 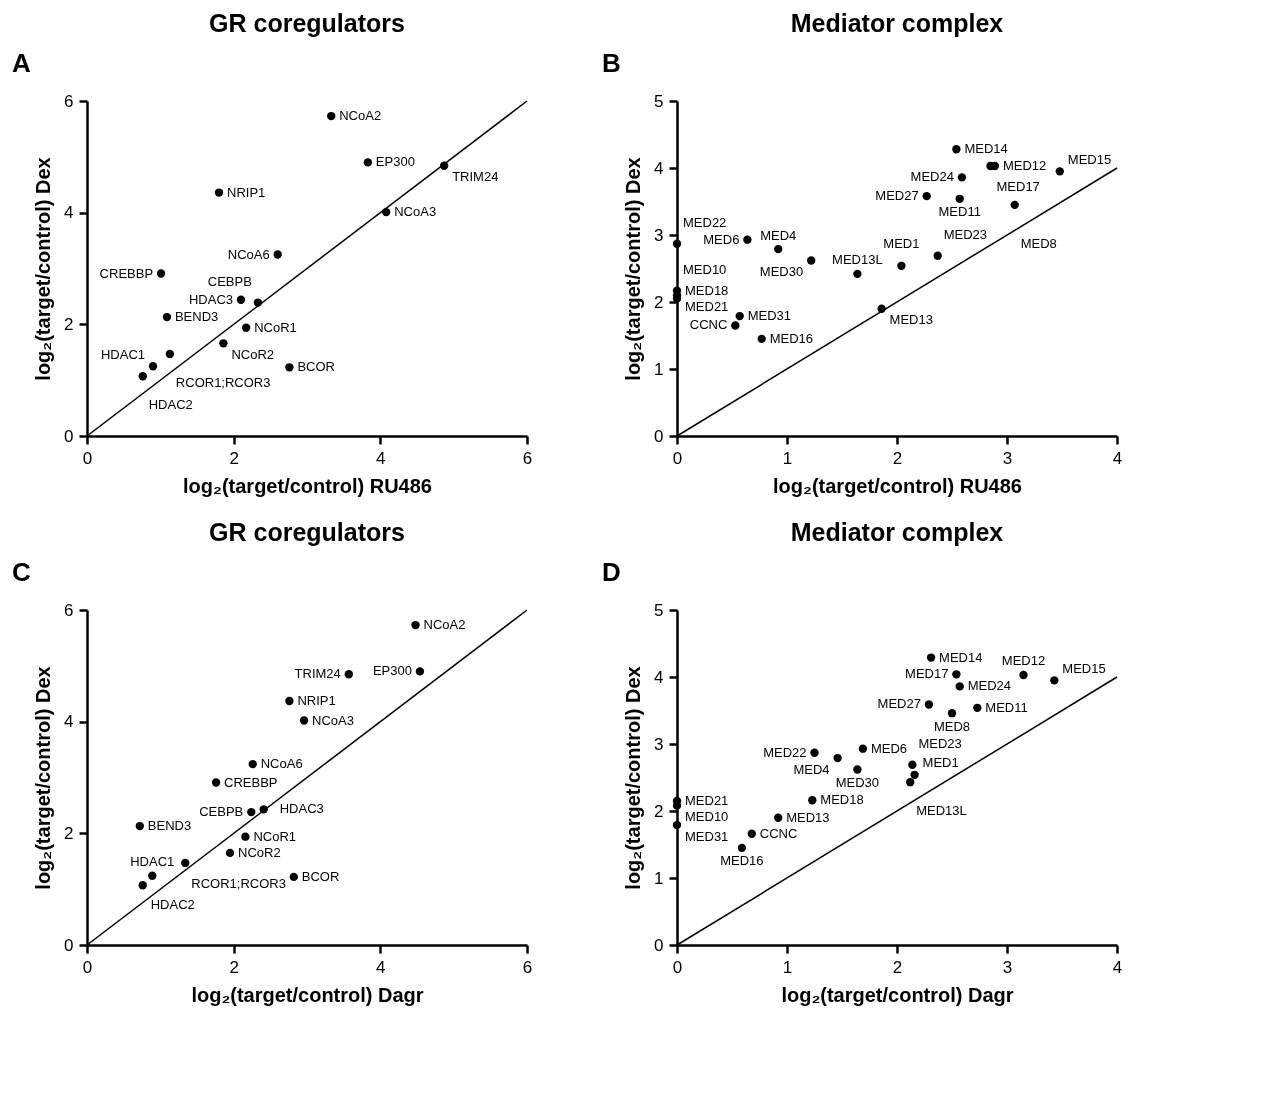 I want to click on data-label: TRIM24, so click(x=475, y=177).